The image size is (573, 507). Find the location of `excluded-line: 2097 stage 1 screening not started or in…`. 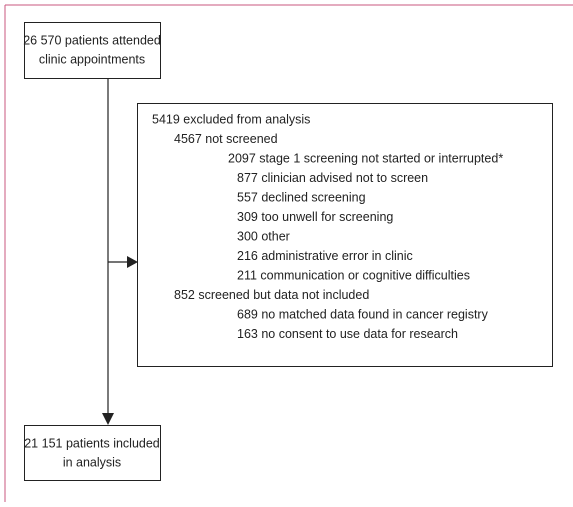

excluded-line: 2097 stage 1 screening not started or in… is located at coordinates (365, 158).